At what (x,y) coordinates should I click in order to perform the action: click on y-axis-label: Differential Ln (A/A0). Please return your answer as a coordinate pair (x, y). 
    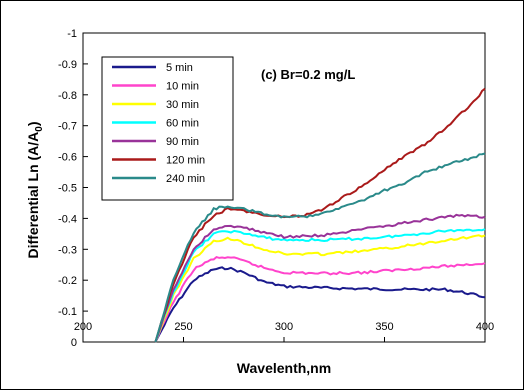
    Looking at the image, I should click on (35, 189).